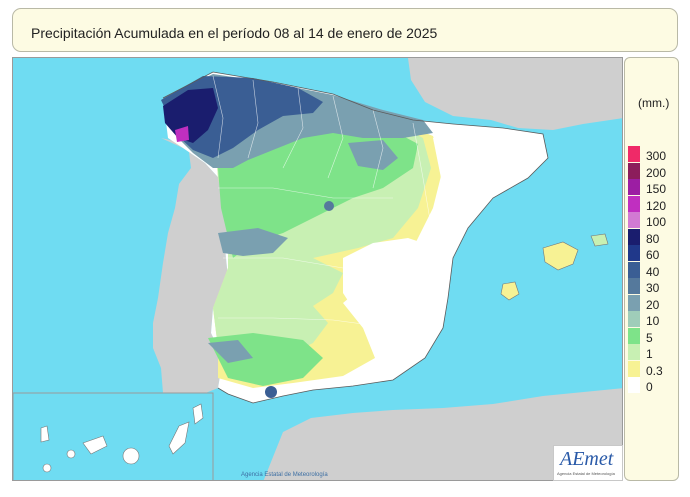 This screenshot has width=690, height=497. Describe the element at coordinates (122, 438) in the screenshot. I see `canary-islands` at that location.